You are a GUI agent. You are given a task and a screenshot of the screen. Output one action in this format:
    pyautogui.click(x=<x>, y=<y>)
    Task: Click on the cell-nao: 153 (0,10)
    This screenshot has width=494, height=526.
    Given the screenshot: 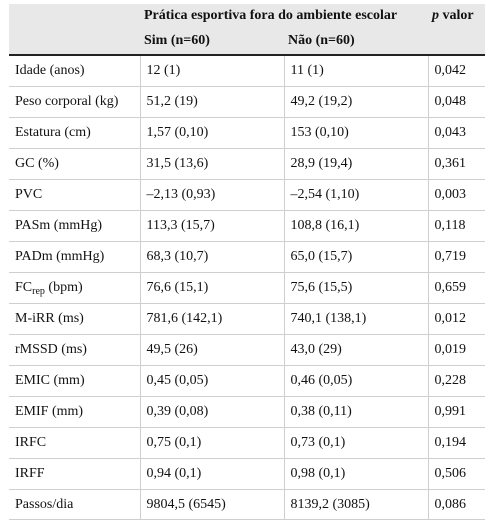 What is the action you would take?
    pyautogui.click(x=356, y=133)
    